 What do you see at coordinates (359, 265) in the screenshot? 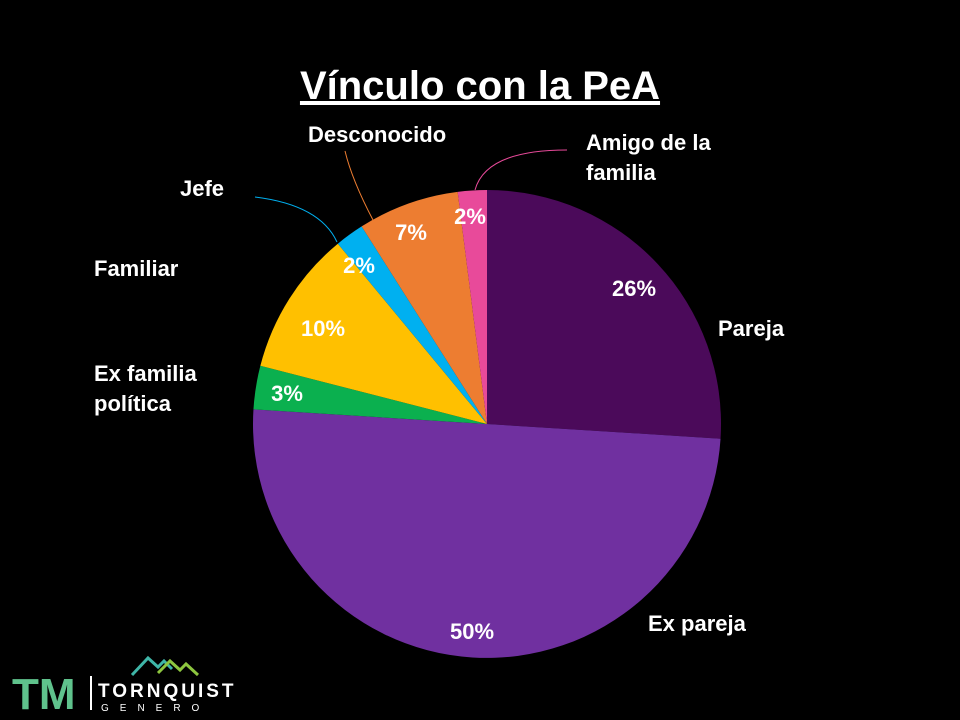
I see `value-label-jefe: 2%` at bounding box center [359, 265].